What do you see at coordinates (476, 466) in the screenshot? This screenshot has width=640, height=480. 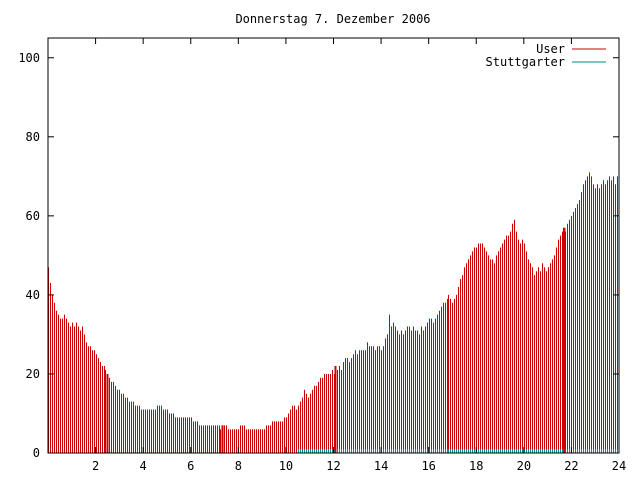 I see `x-tick-label: 18` at bounding box center [476, 466].